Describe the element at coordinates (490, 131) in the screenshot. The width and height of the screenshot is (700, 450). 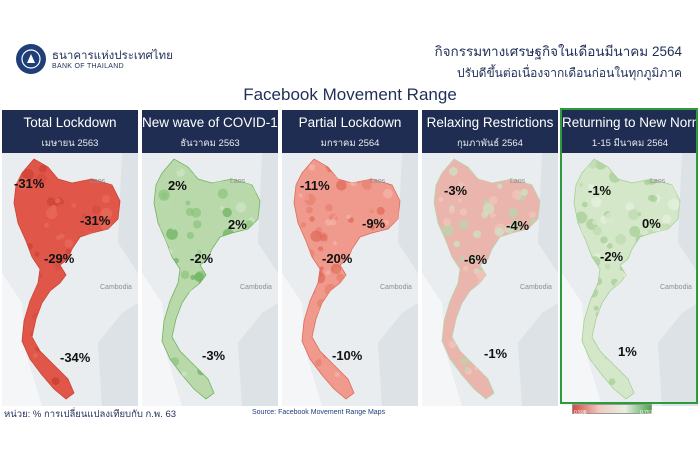
I see `panel-header: Relaxing Restrictions กุมภาพันธ์ 2564` at that location.